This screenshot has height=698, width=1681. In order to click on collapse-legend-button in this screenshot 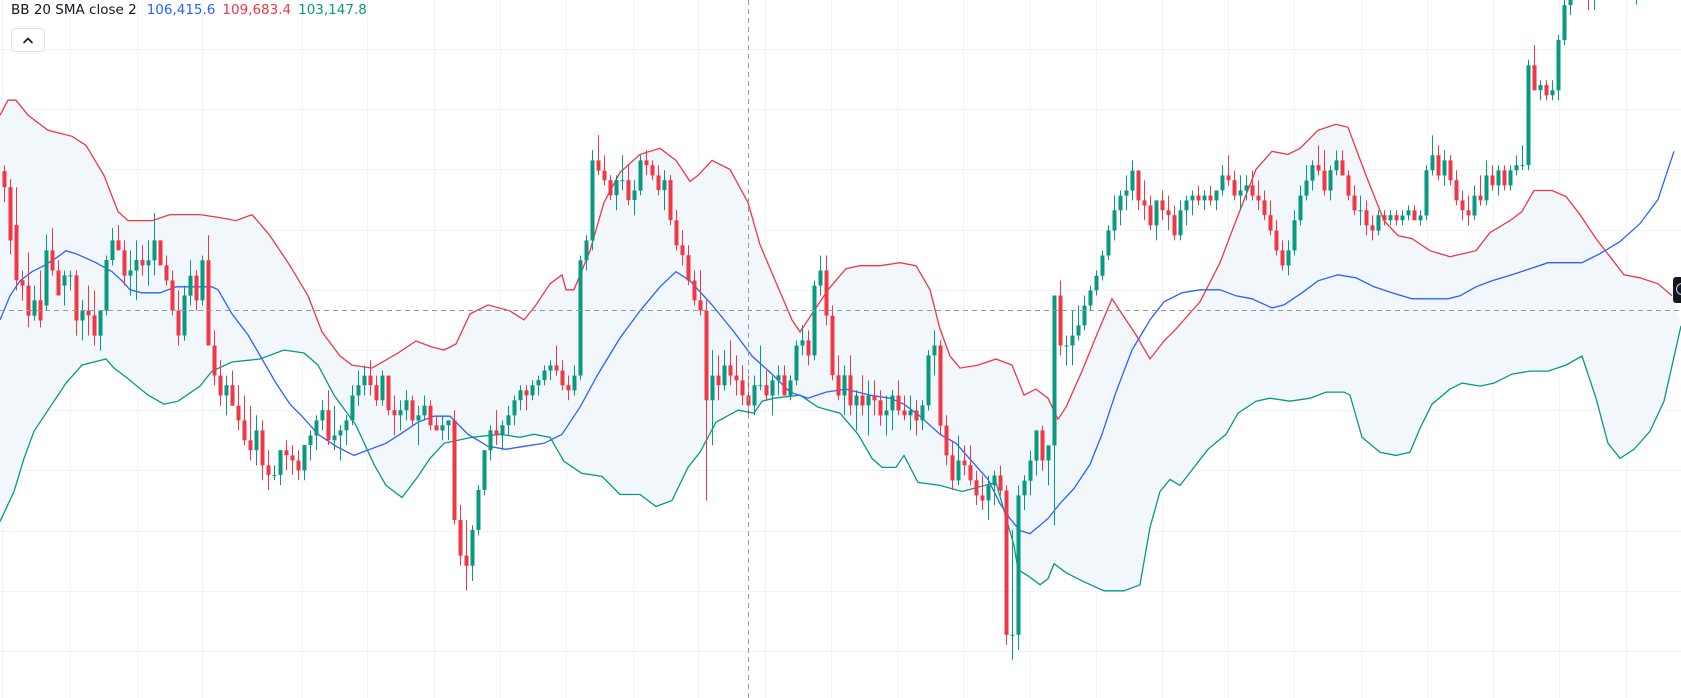, I will do `click(28, 40)`.